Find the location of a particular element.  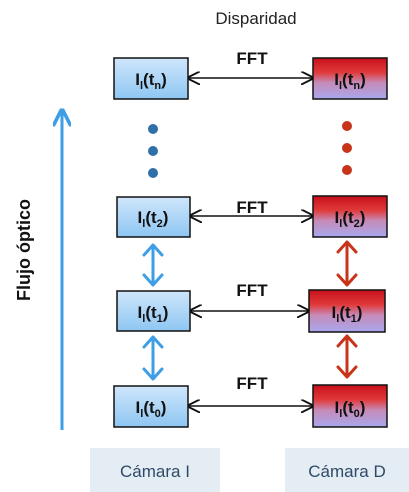

camera-right-label: Cámara D is located at coordinates (346, 471).